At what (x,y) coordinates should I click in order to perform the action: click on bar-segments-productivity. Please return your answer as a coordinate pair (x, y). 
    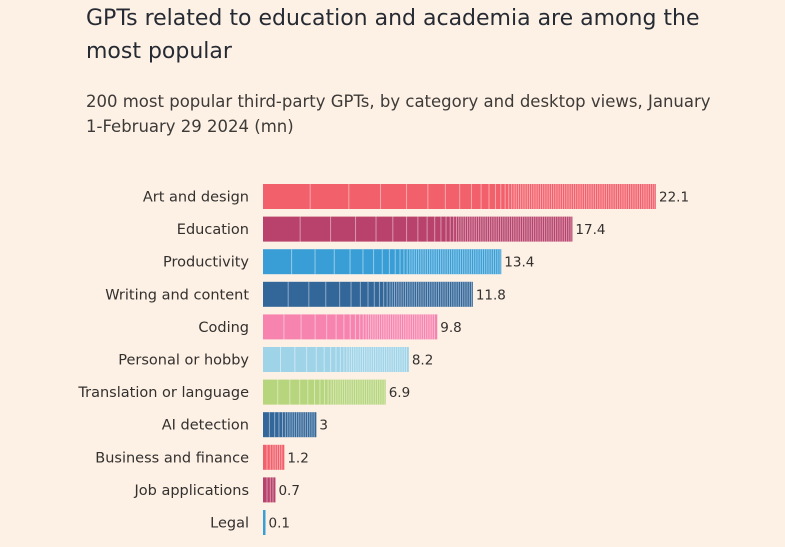
    Looking at the image, I should click on (396, 262).